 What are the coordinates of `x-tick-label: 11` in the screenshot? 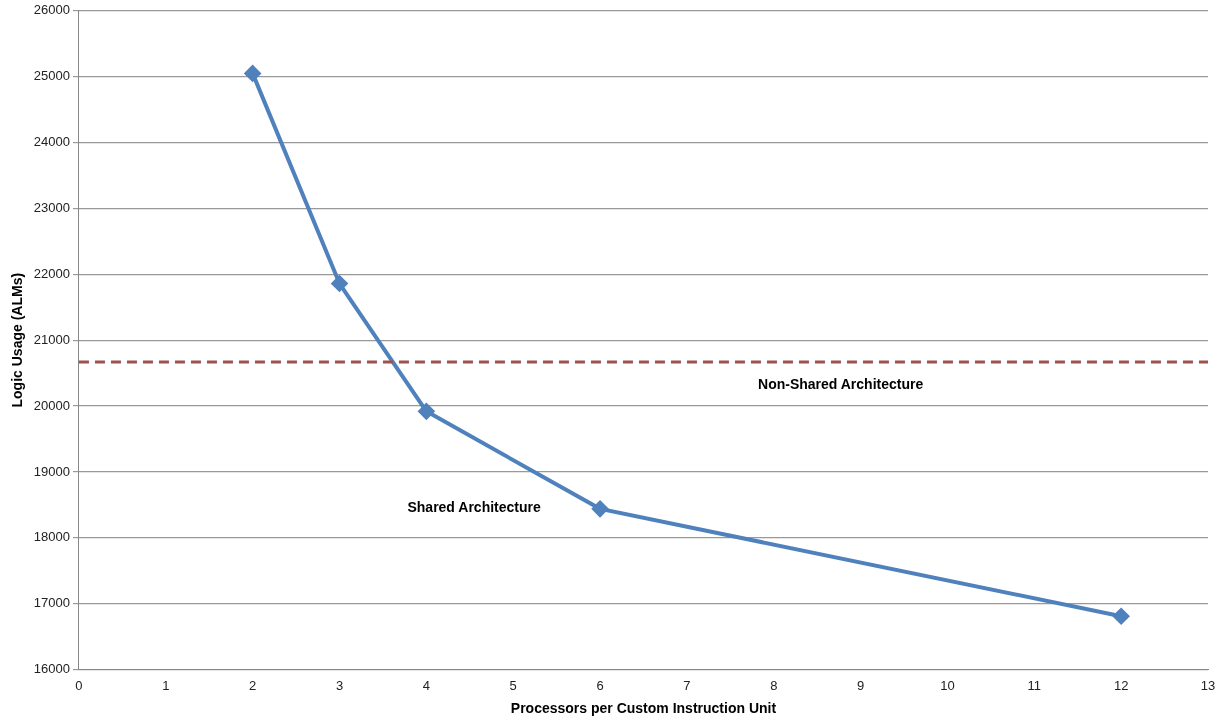 It's located at (1034, 685).